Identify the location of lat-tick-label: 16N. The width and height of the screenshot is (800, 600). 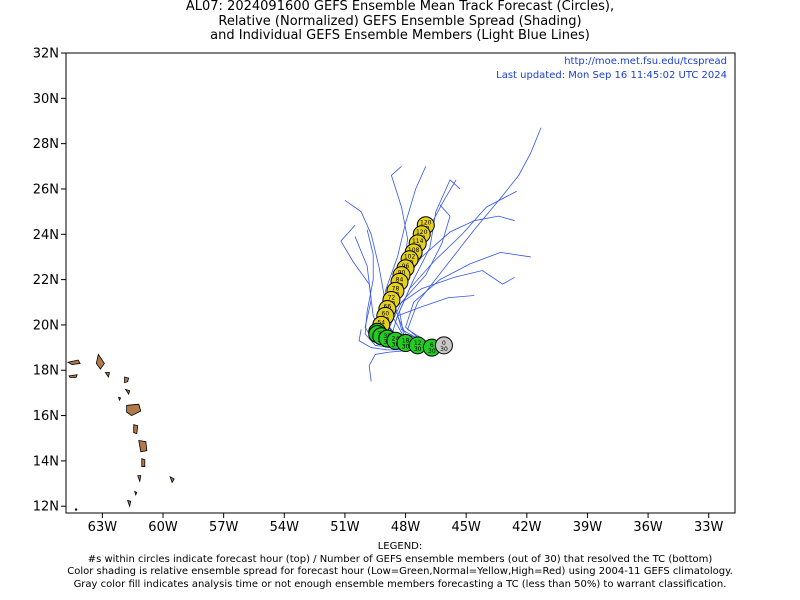
(46, 416).